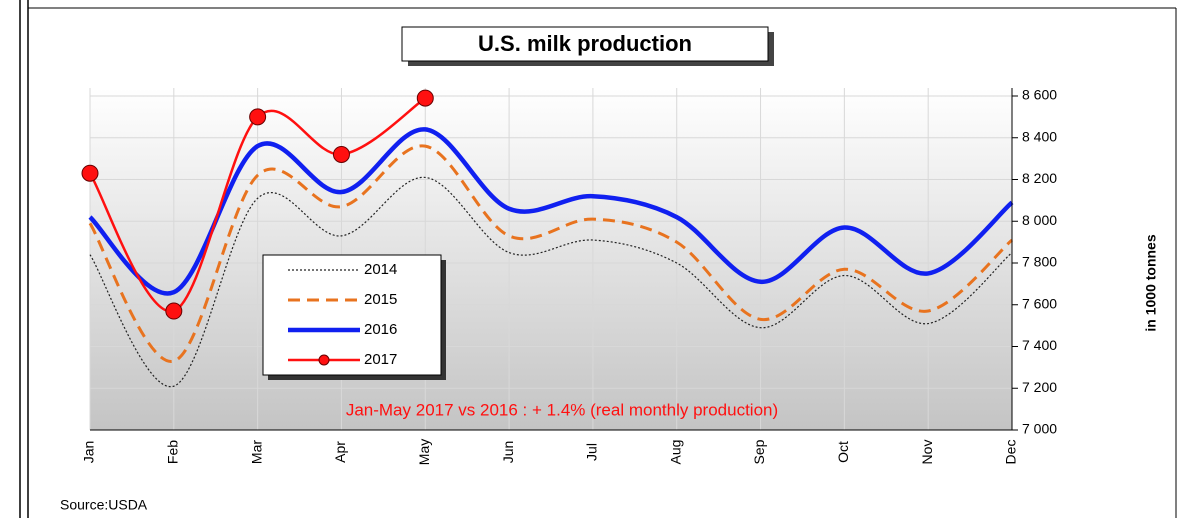  I want to click on x-tick-label: Dec, so click(1011, 452).